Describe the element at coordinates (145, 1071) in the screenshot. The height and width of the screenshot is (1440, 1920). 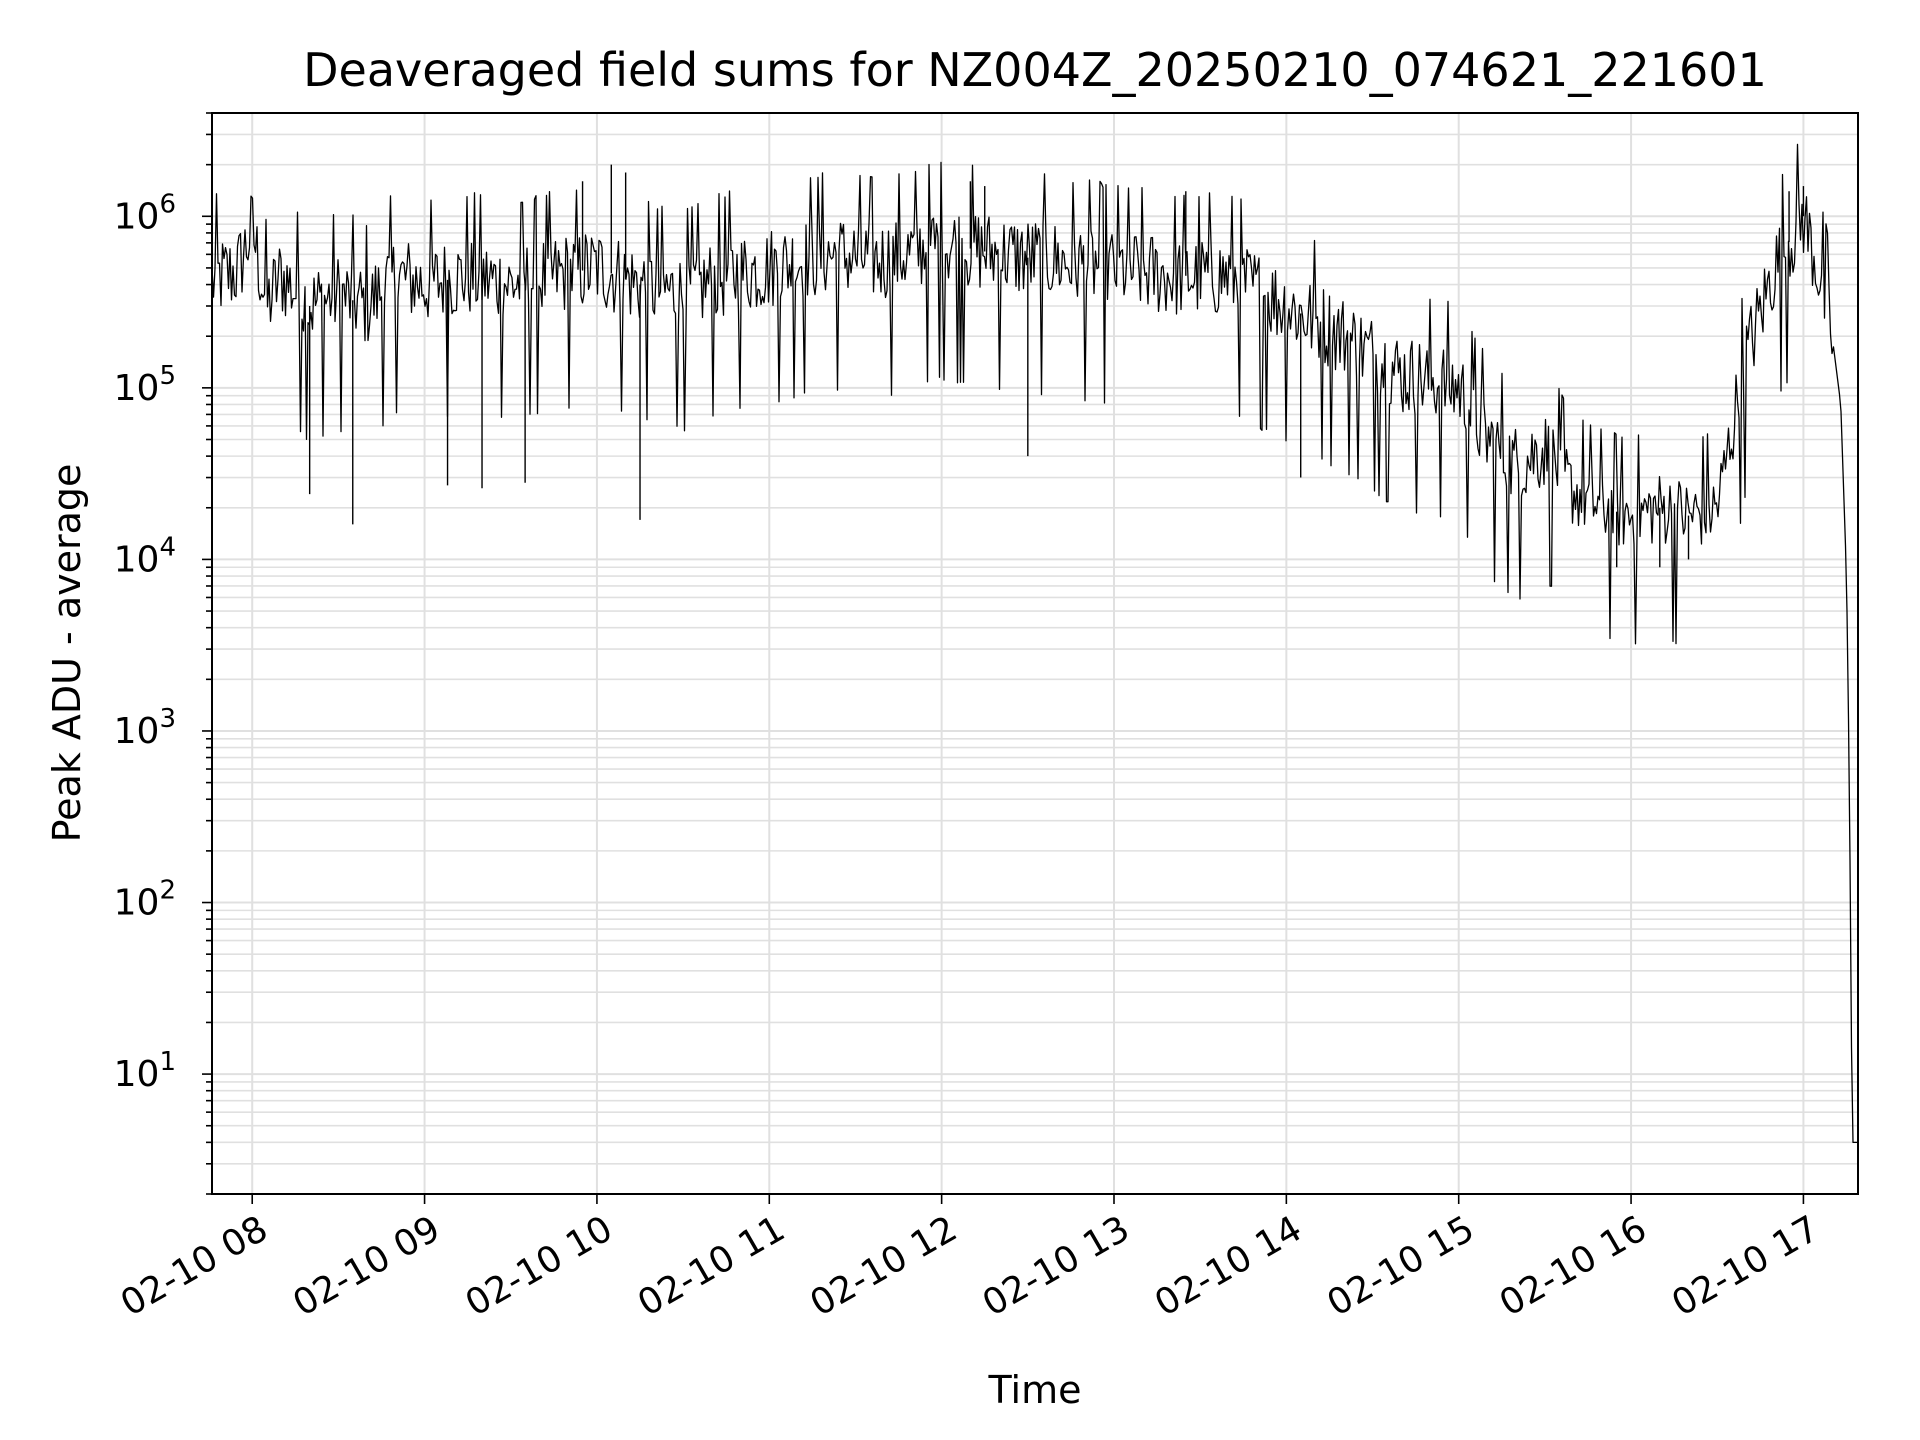
I see `y-tick-label: 10¹` at that location.